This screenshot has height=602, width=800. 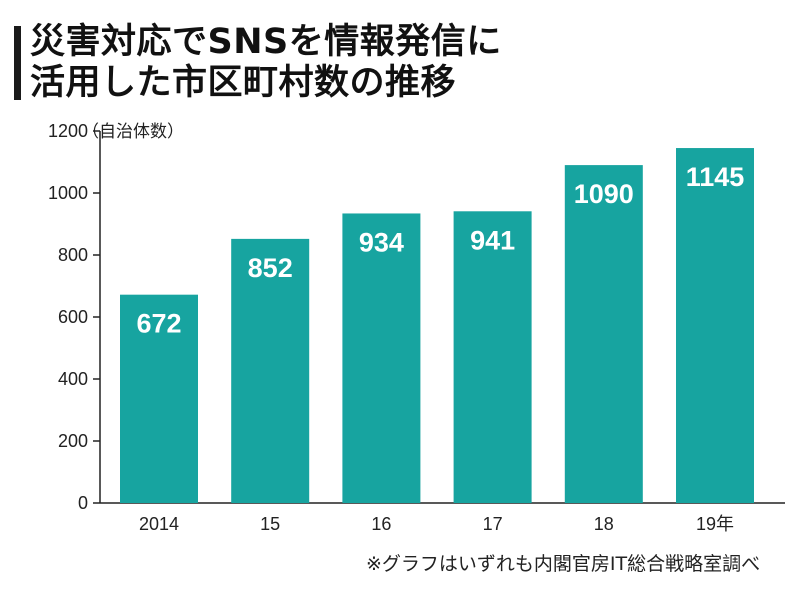 I want to click on source-note: ※グラフはいずれも内閣官房IT総合戦略室調べ, so click(x=563, y=564).